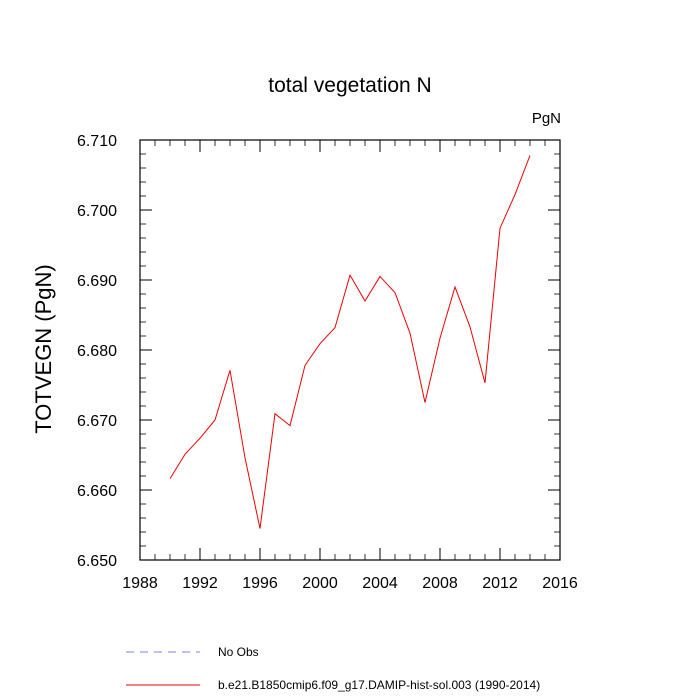 This screenshot has width=700, height=700. What do you see at coordinates (97, 561) in the screenshot?
I see `y-tick-label: 6.650` at bounding box center [97, 561].